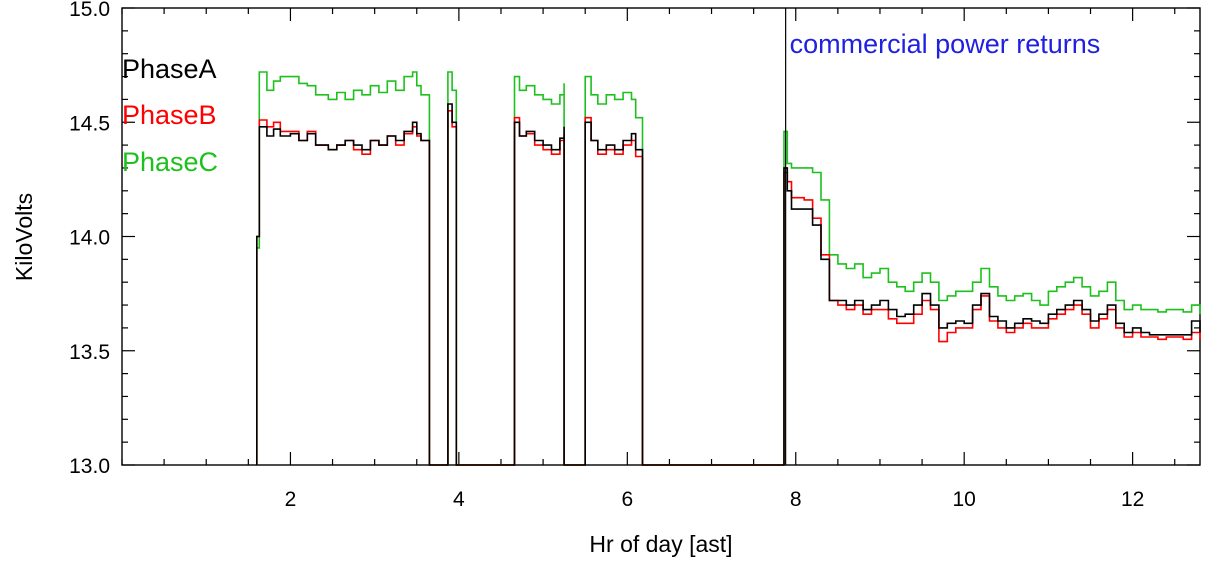  Describe the element at coordinates (964, 499) in the screenshot. I see `x-tick-label: 10` at that location.